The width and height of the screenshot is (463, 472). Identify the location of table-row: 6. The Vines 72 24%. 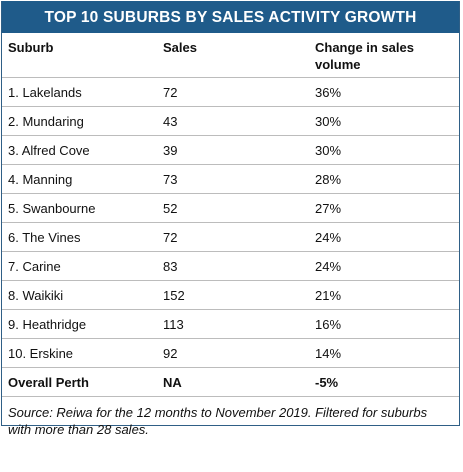
(230, 237).